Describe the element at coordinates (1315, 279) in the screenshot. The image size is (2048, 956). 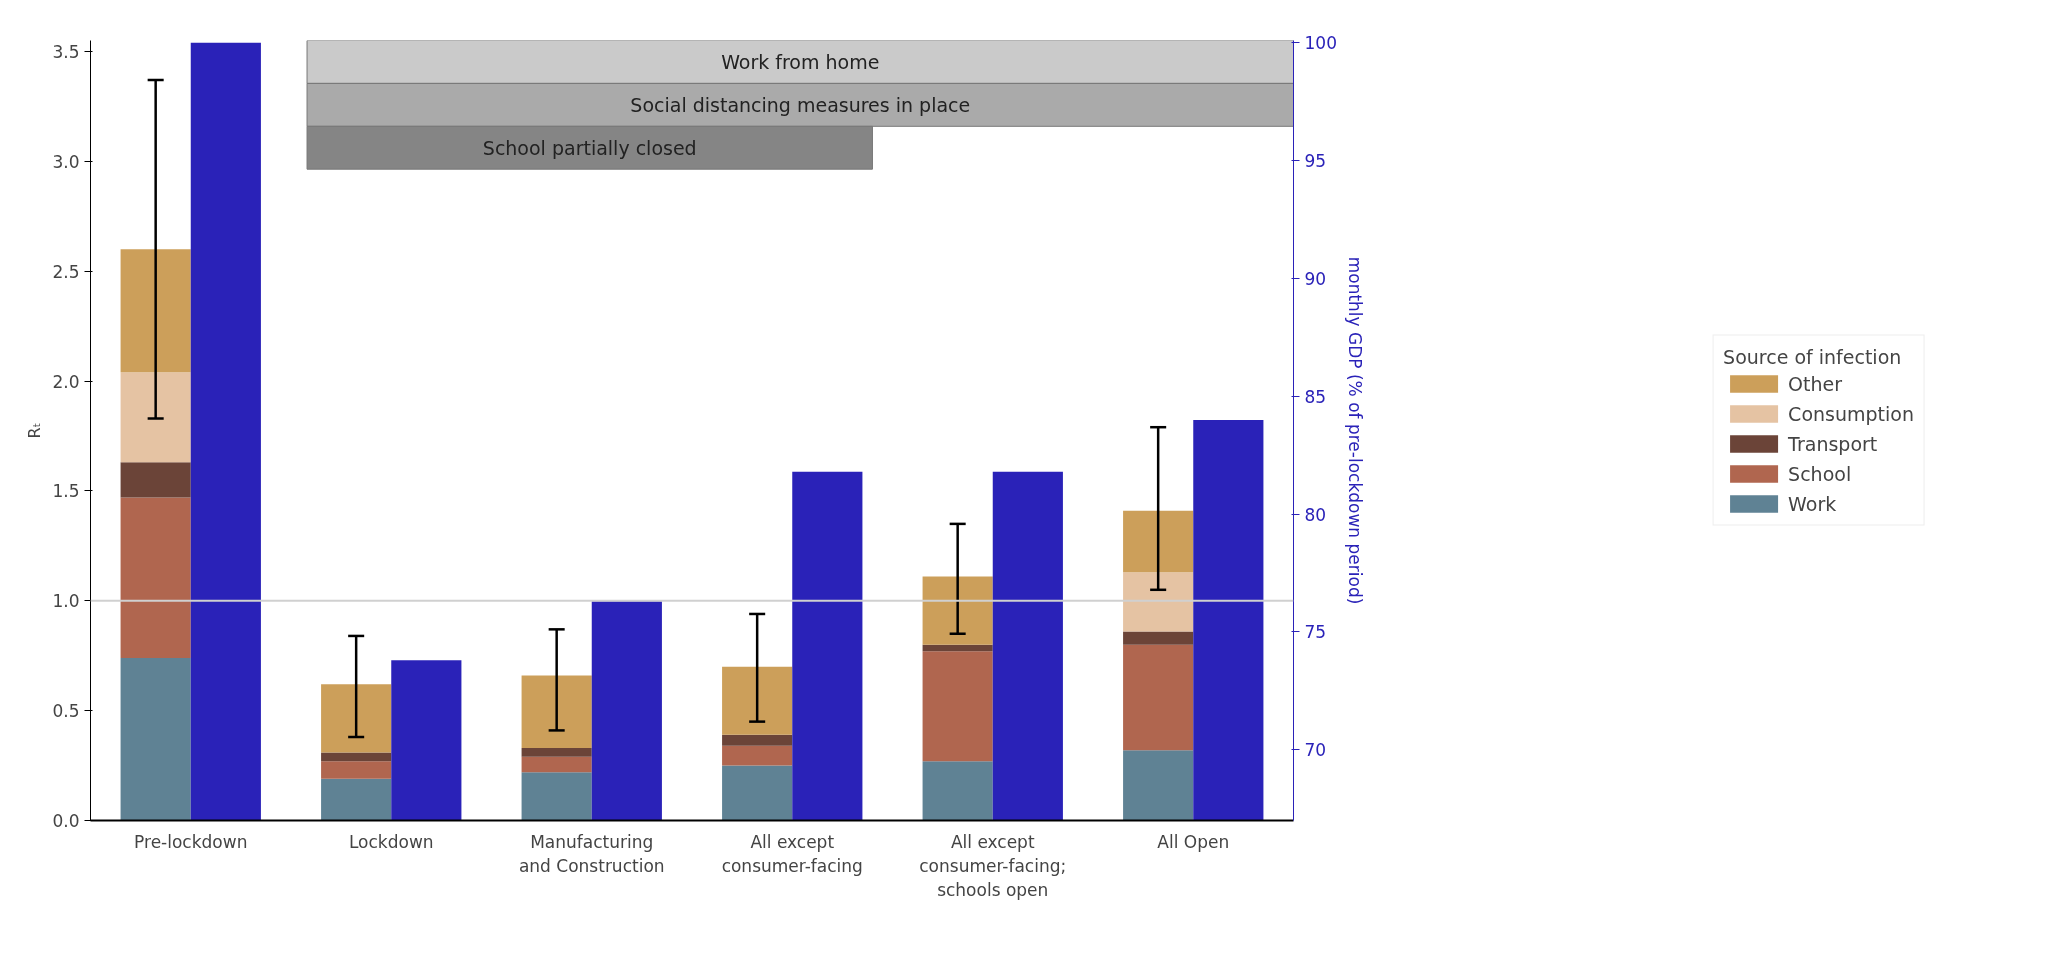
I see `y2-tick-label: 90` at that location.